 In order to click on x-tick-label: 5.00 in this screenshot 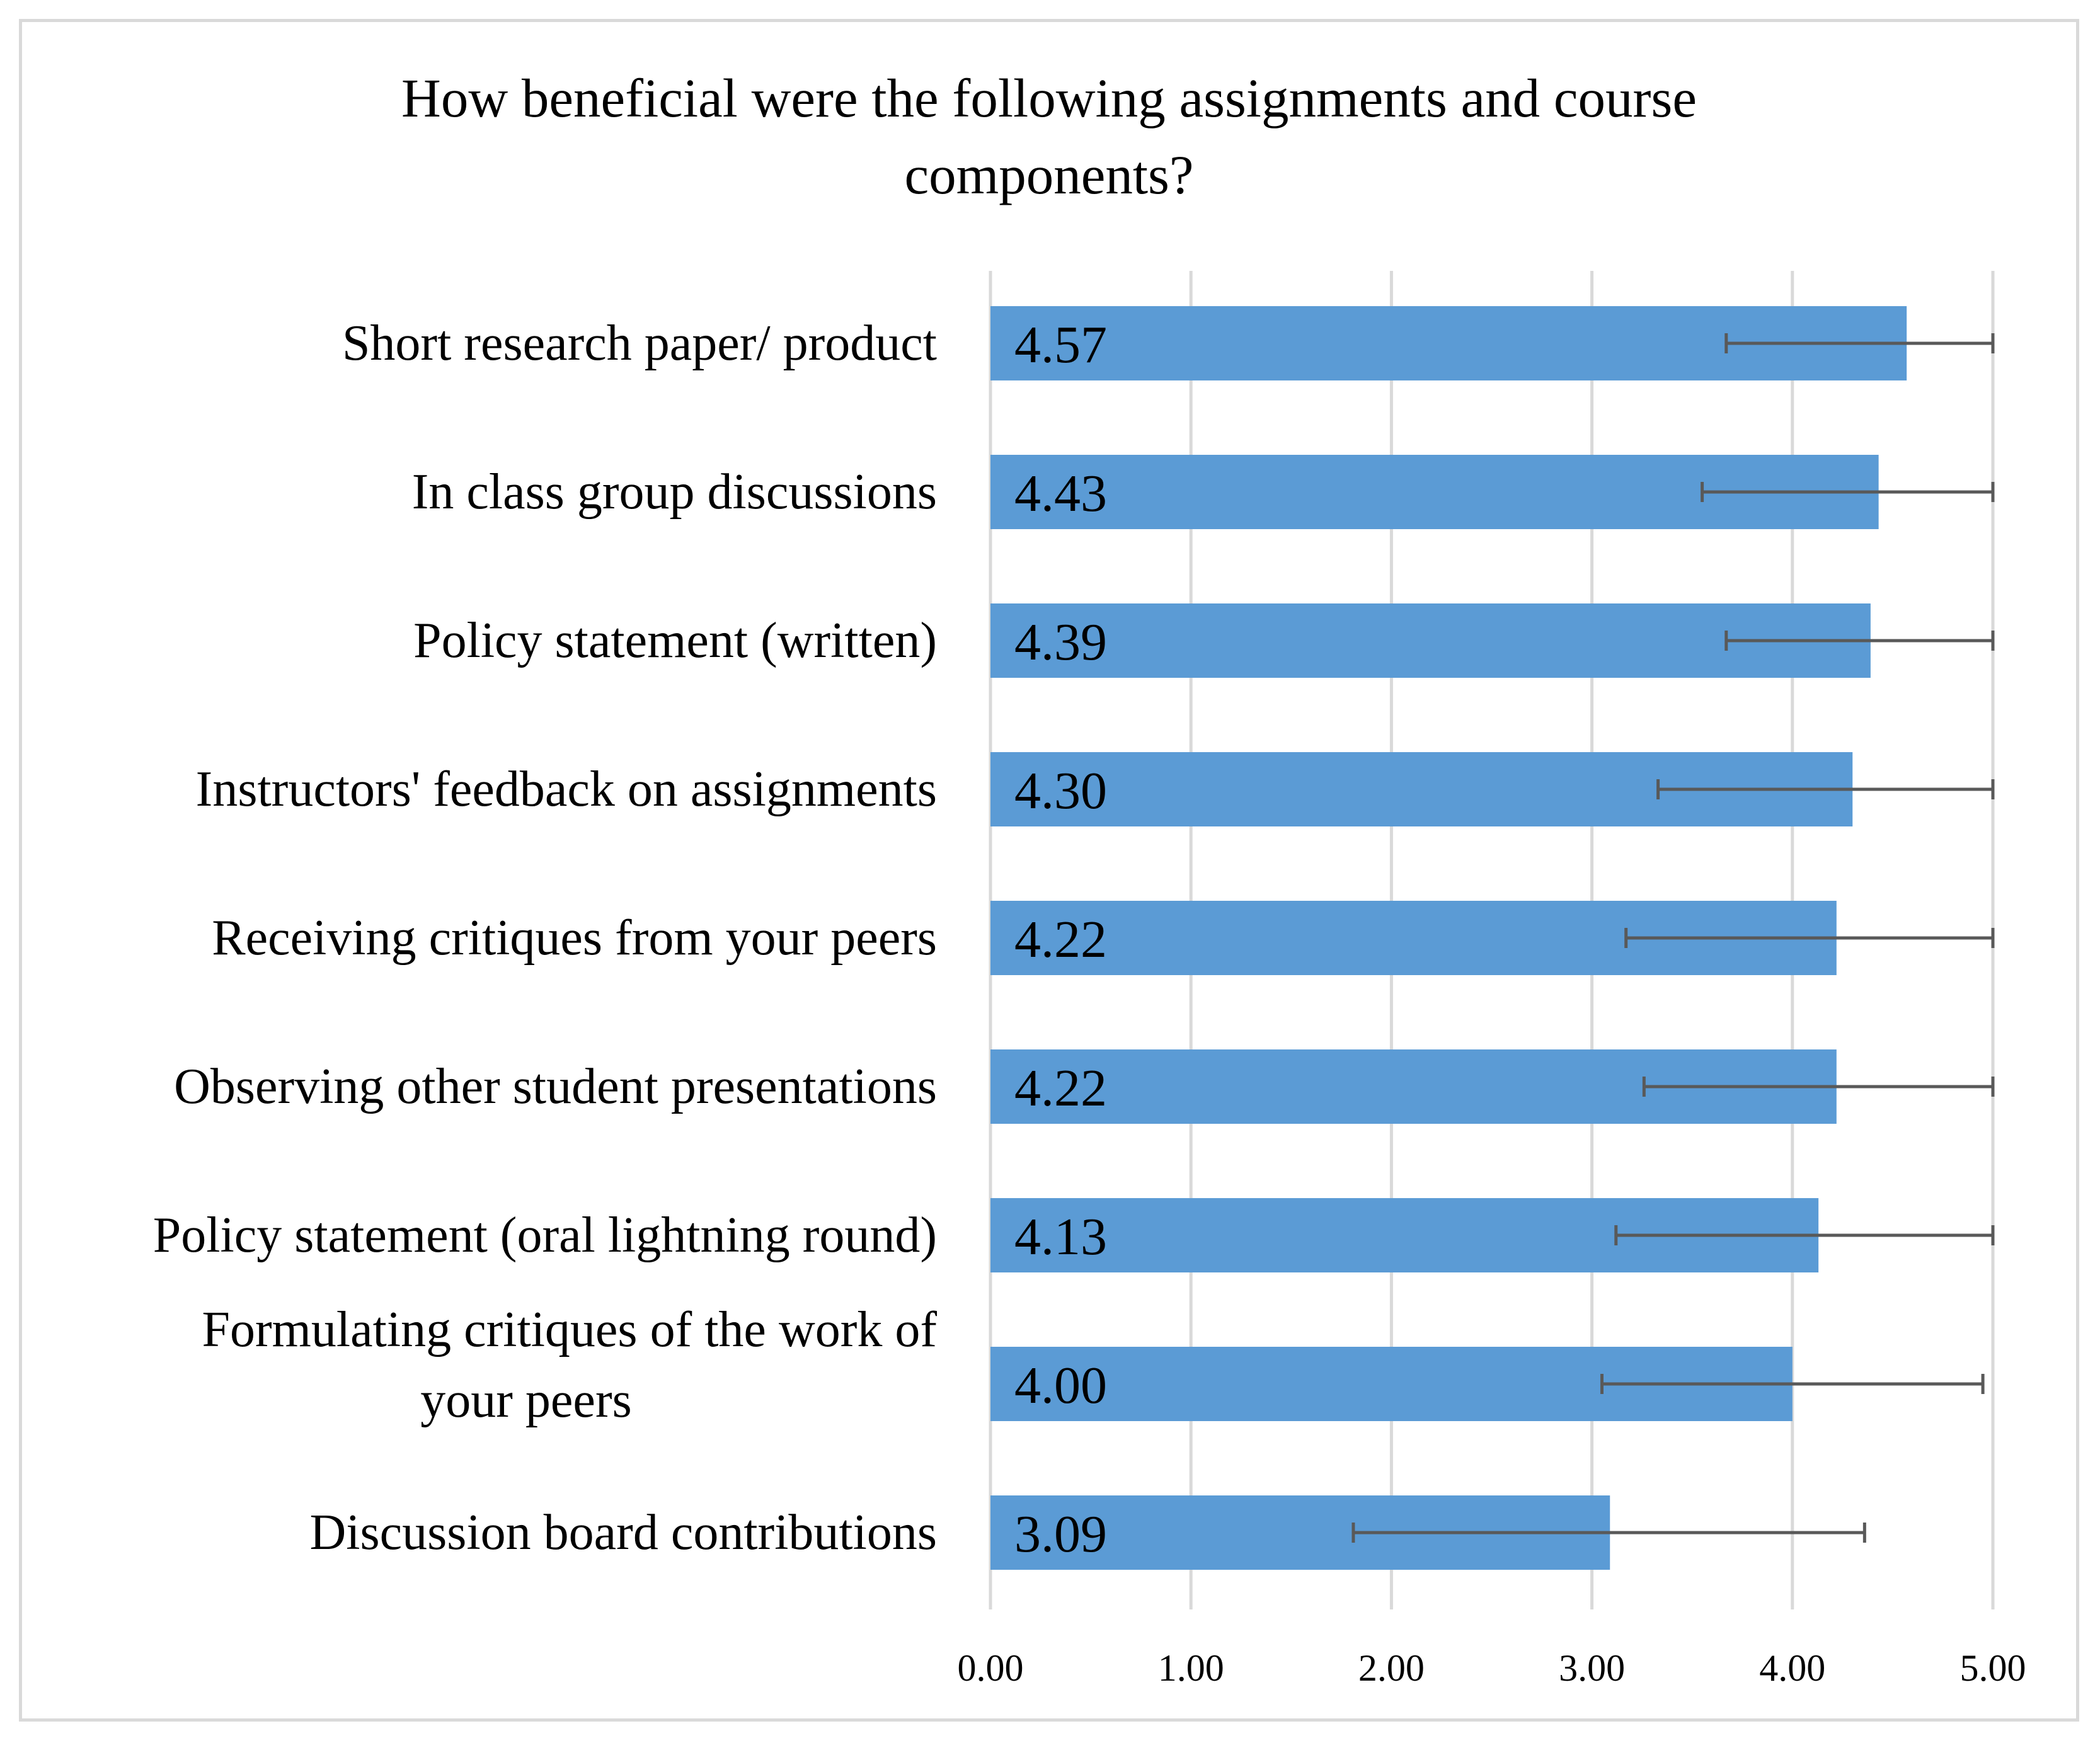, I will do `click(1993, 1668)`.